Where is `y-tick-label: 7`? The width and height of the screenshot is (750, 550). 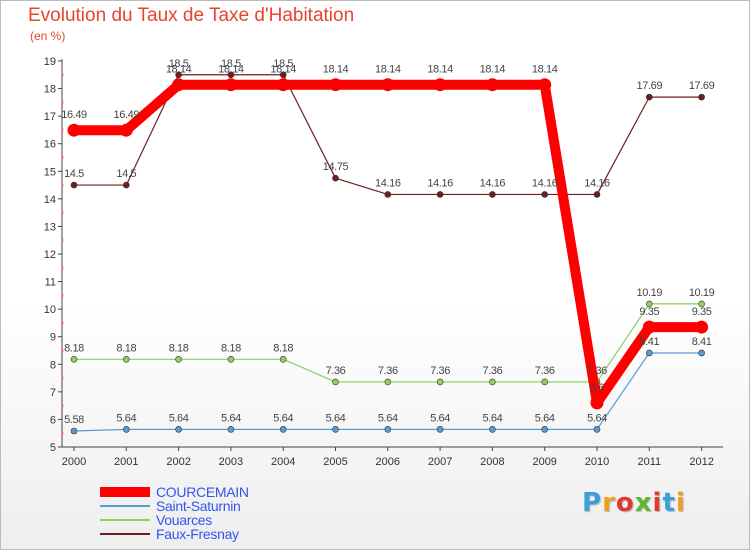
y-tick-label: 7 is located at coordinates (53, 393).